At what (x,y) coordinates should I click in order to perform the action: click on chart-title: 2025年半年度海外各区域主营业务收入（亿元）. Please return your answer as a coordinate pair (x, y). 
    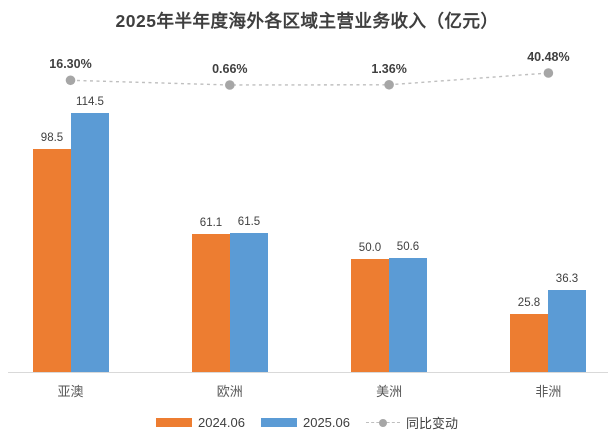
    Looking at the image, I should click on (307, 21).